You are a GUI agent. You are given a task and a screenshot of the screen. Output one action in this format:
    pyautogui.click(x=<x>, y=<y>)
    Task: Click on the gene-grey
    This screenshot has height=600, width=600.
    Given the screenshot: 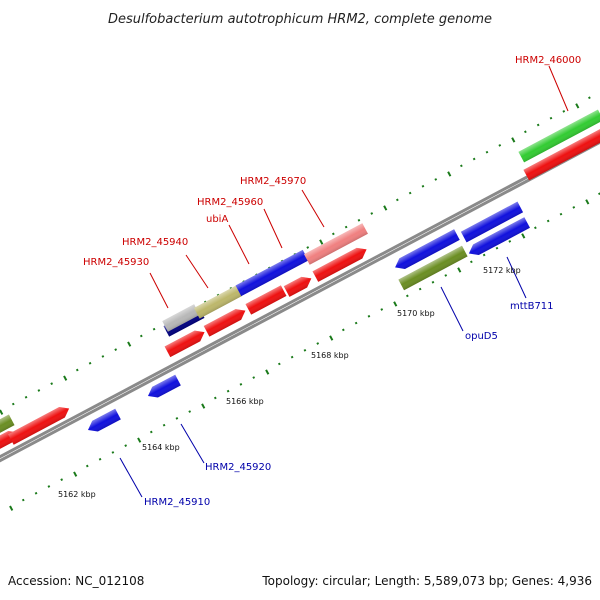 What is the action you would take?
    pyautogui.click(x=181, y=318)
    